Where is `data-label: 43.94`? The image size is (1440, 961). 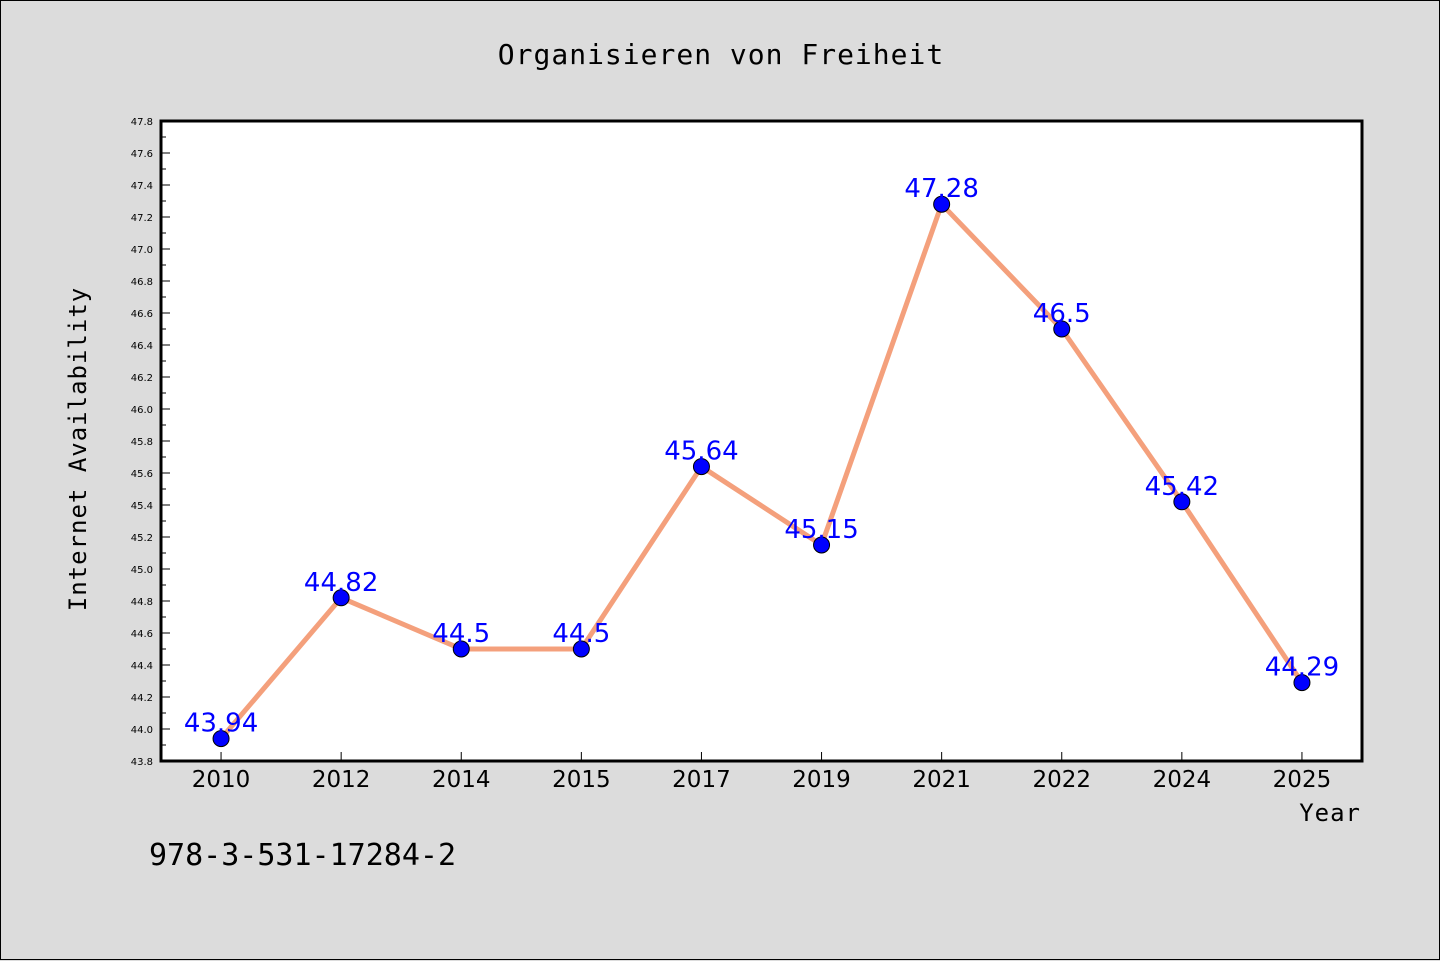 data-label: 43.94 is located at coordinates (221, 724).